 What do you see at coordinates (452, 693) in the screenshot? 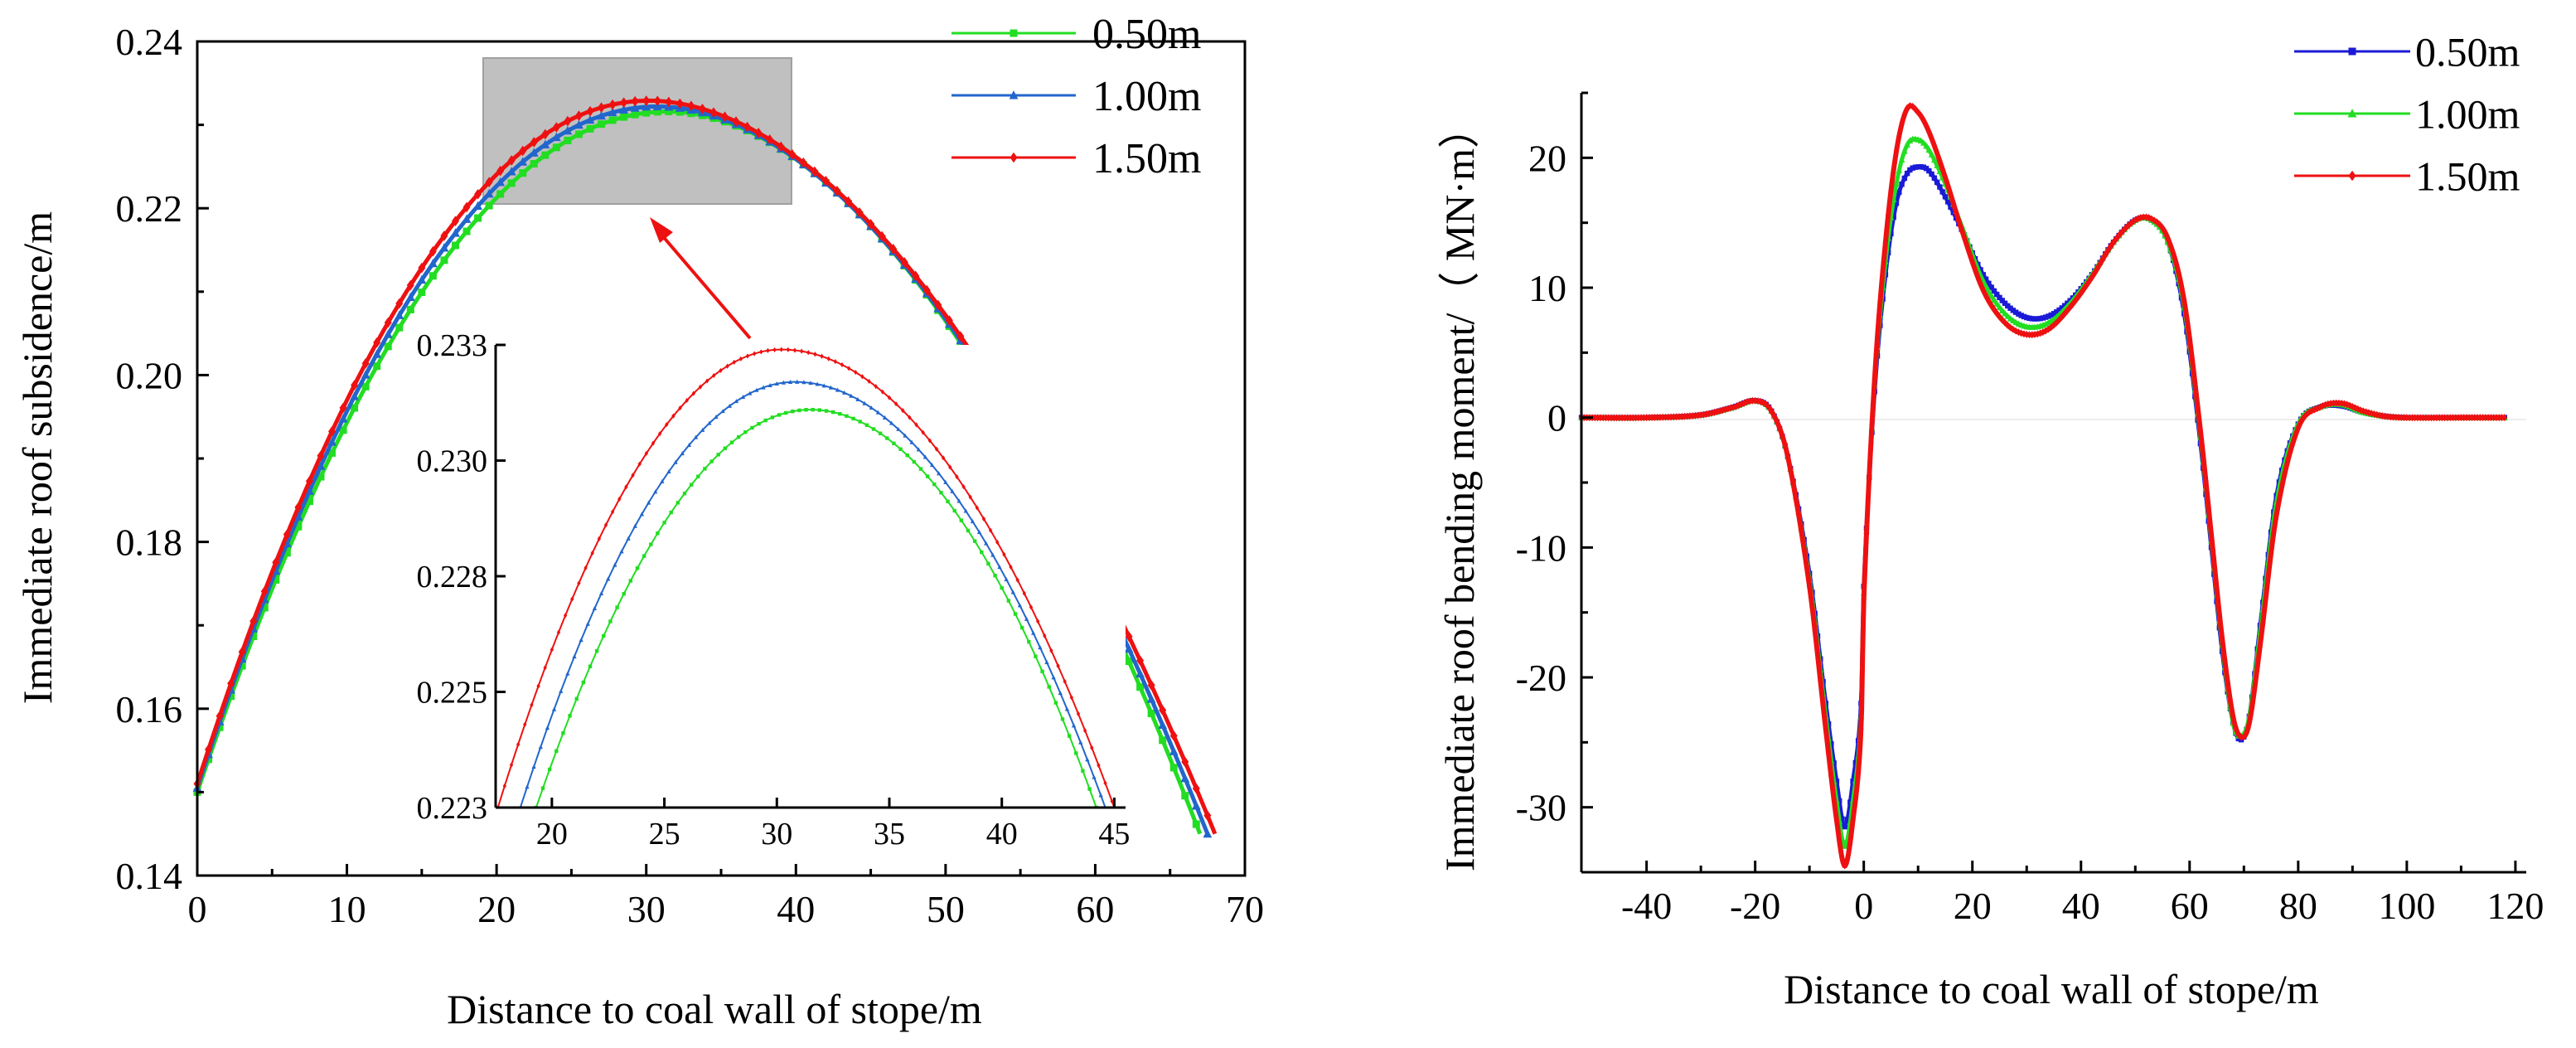
I see `inset-y-tick-label: 0.225` at bounding box center [452, 693].